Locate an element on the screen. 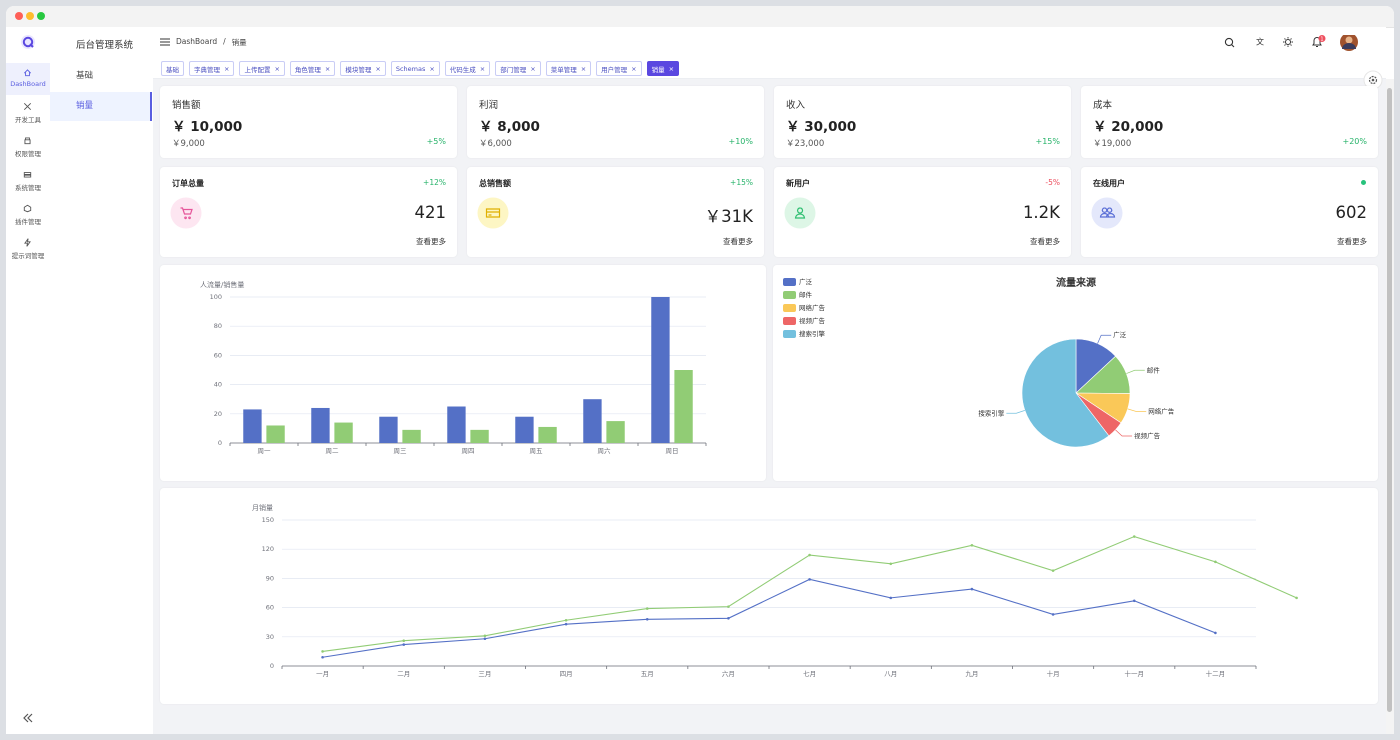 The image size is (1400, 740). menu-item: DashBoard is located at coordinates (28, 79).